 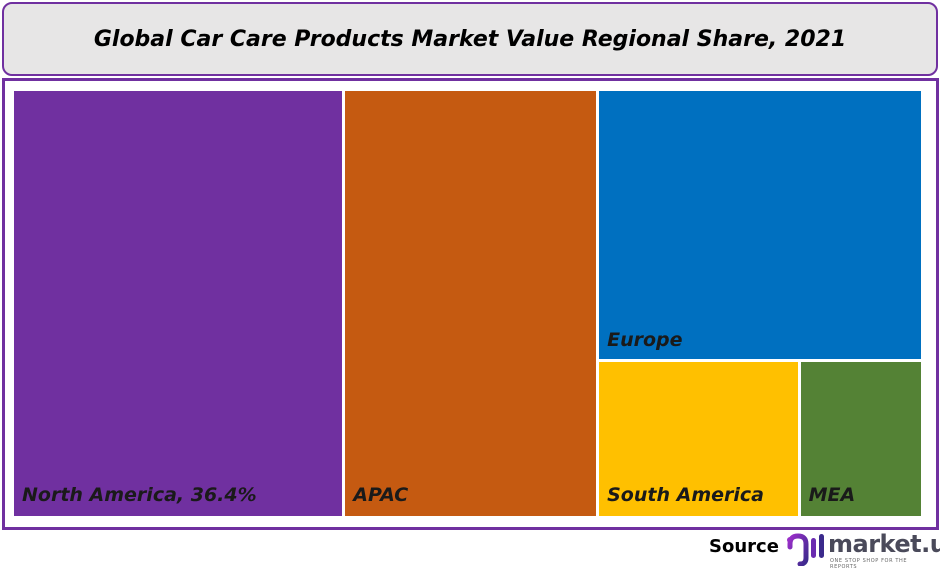 What do you see at coordinates (744, 546) in the screenshot?
I see `source-label: Source` at bounding box center [744, 546].